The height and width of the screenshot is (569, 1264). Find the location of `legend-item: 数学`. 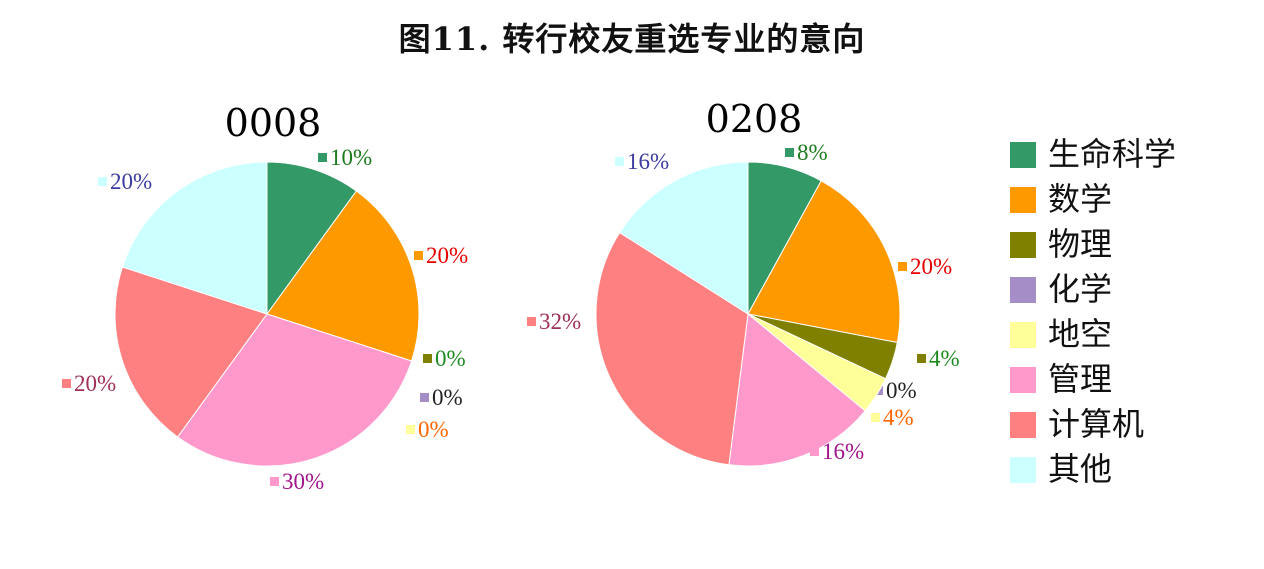

legend-item: 数学 is located at coordinates (1093, 199).